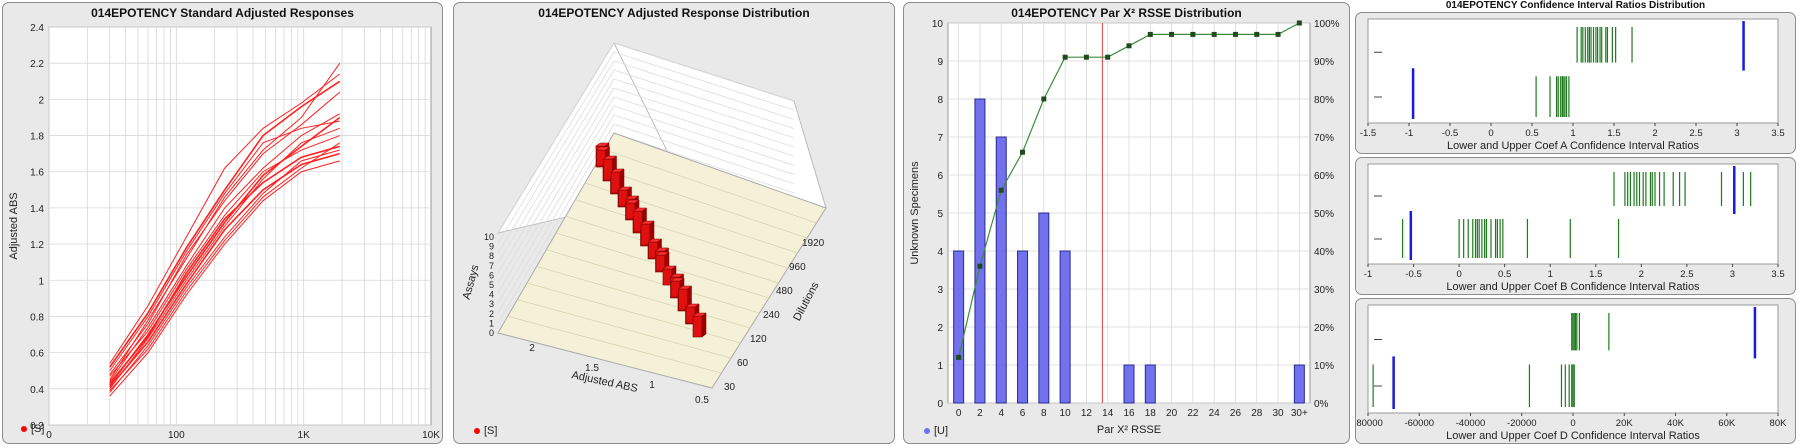 This screenshot has width=1800, height=448. Describe the element at coordinates (1299, 413) in the screenshot. I see `x-tick-label: 30+` at that location.